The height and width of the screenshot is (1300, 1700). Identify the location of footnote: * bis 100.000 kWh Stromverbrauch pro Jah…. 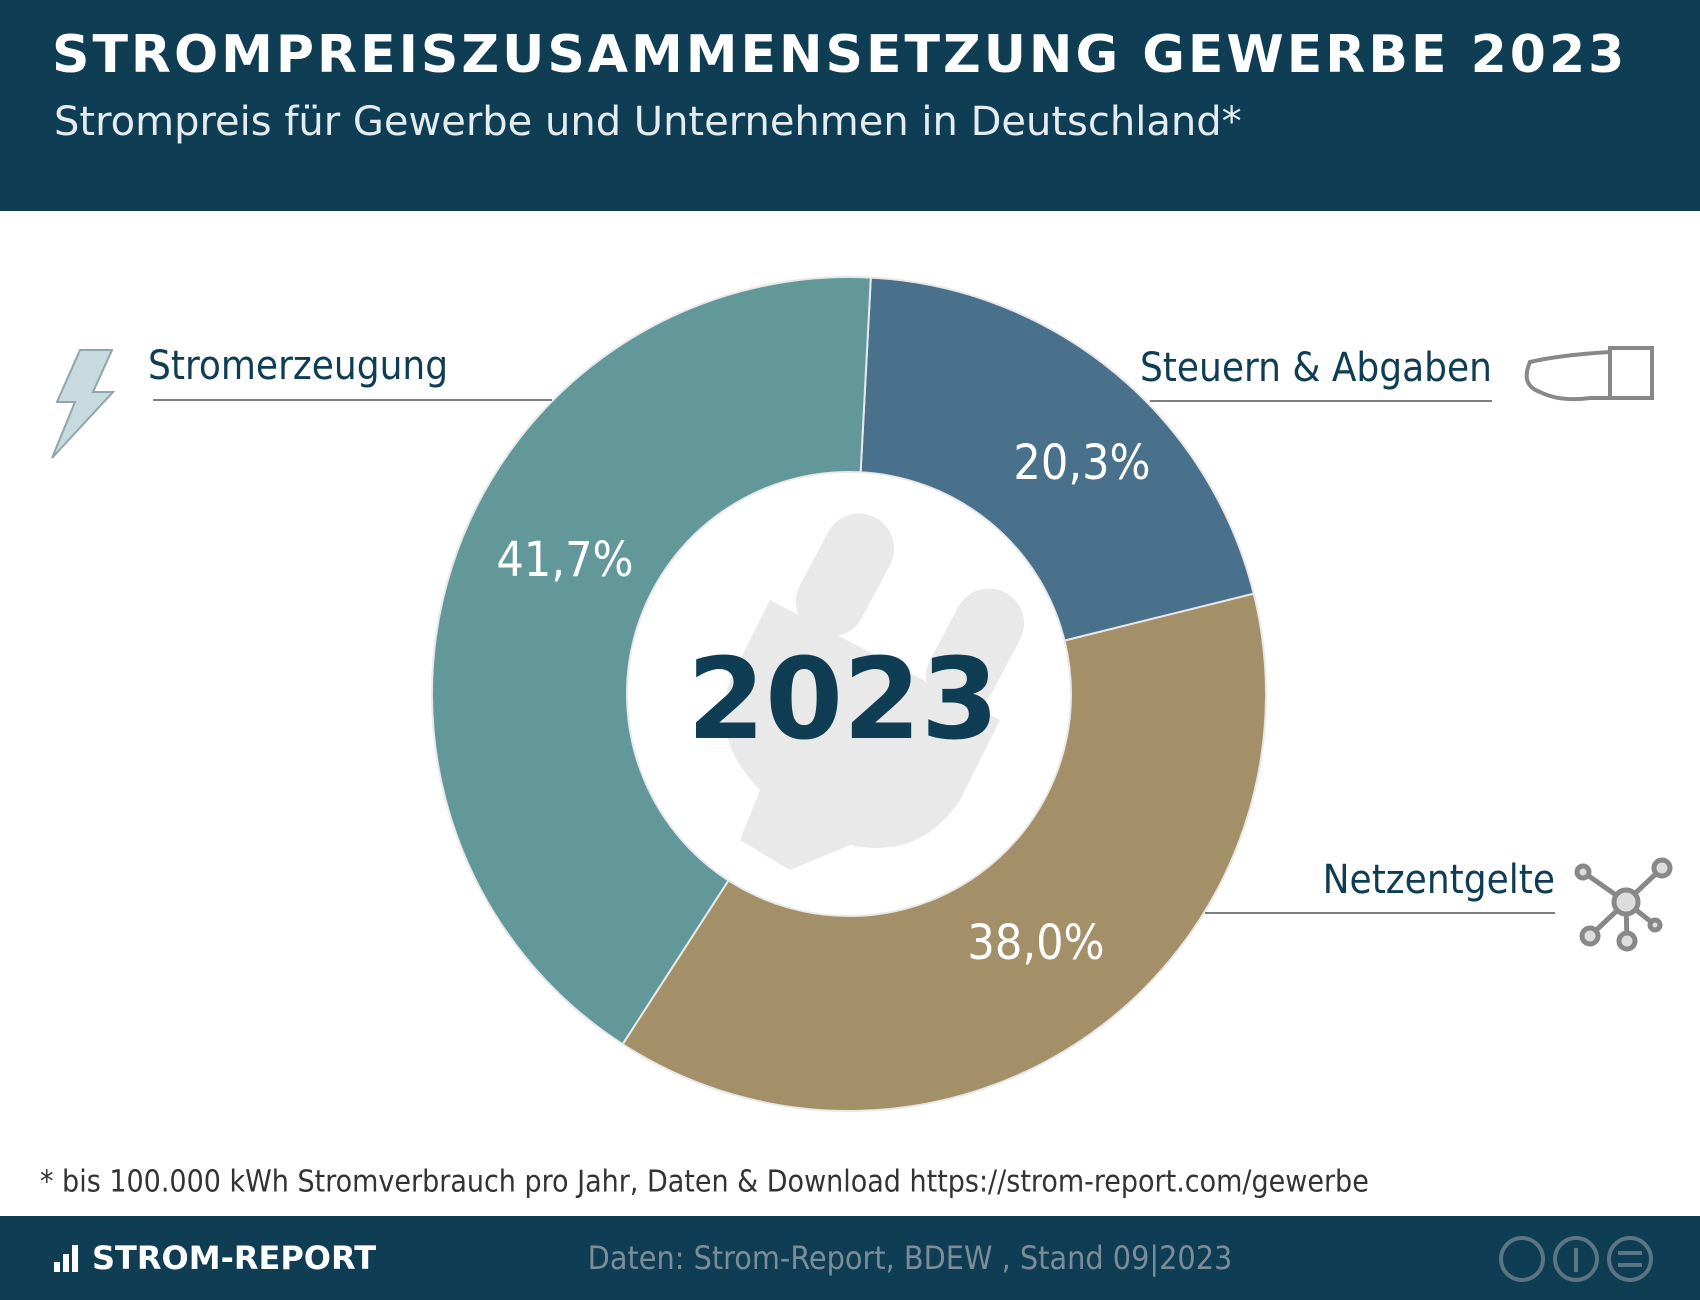
(704, 1182).